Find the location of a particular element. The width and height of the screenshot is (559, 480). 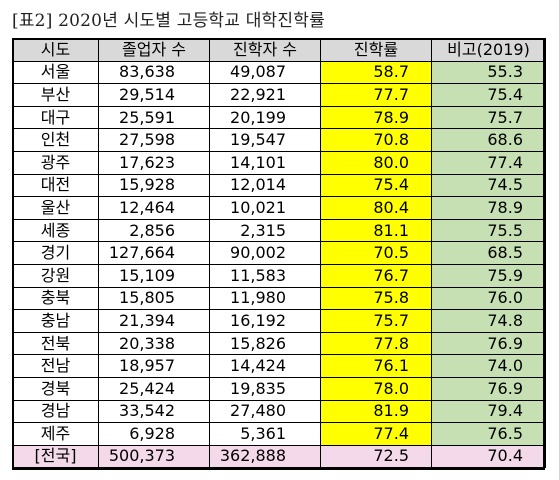

region-cell: 인천 is located at coordinates (55, 140).